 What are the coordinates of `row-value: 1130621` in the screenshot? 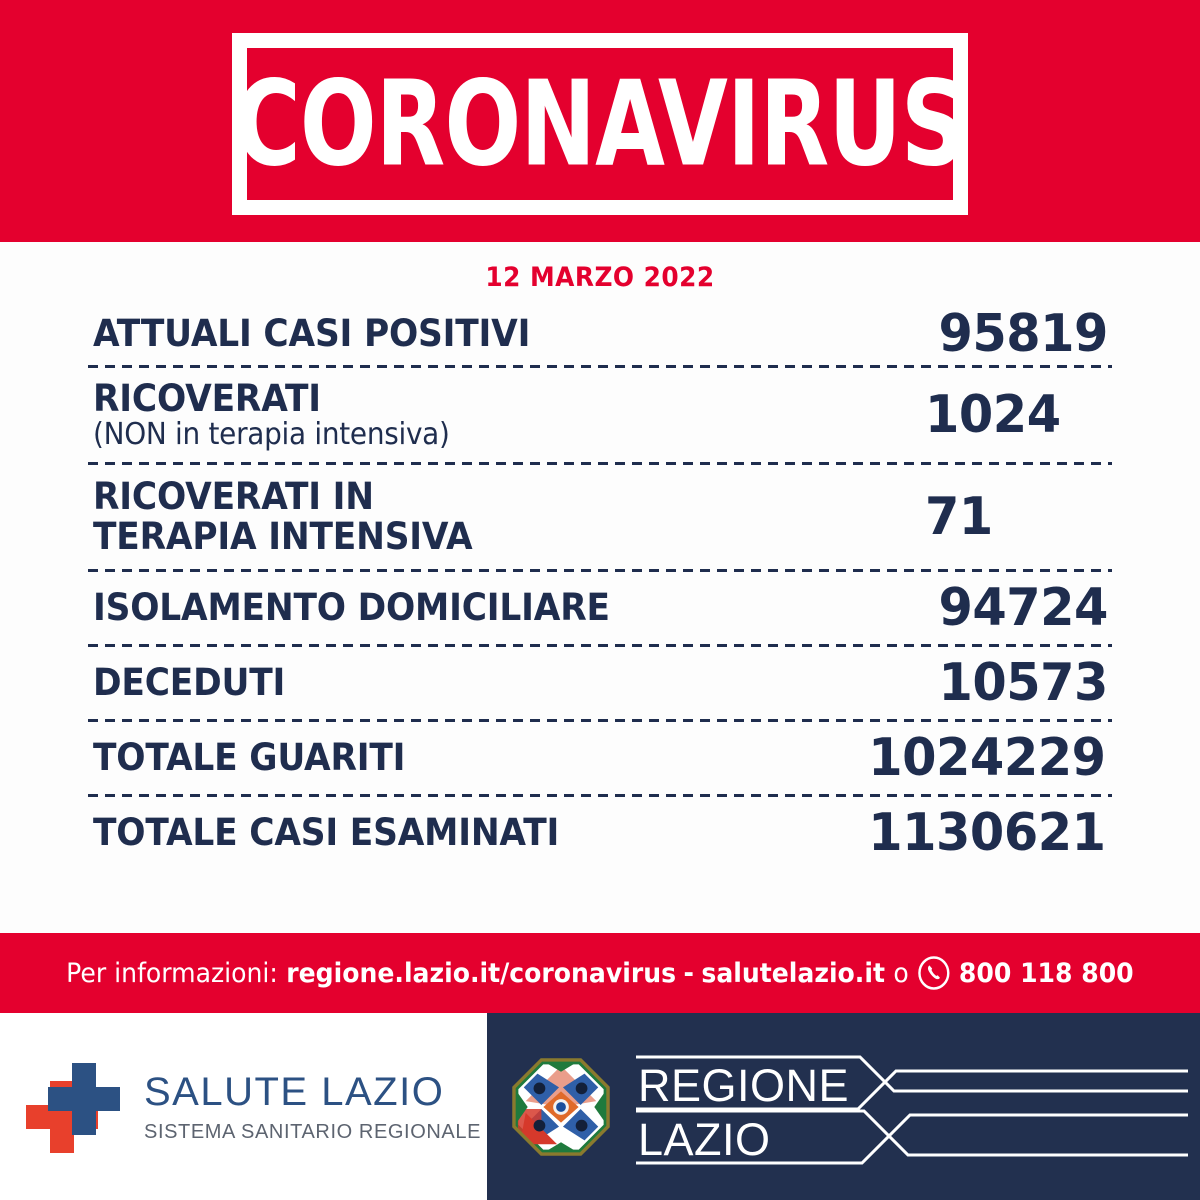 It's located at (987, 833).